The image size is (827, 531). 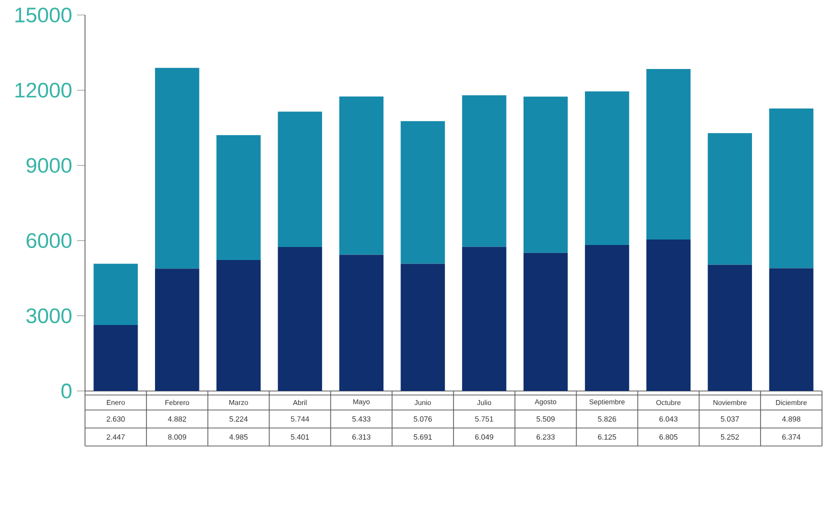 What do you see at coordinates (43, 90) in the screenshot?
I see `y-tick-label: 12000` at bounding box center [43, 90].